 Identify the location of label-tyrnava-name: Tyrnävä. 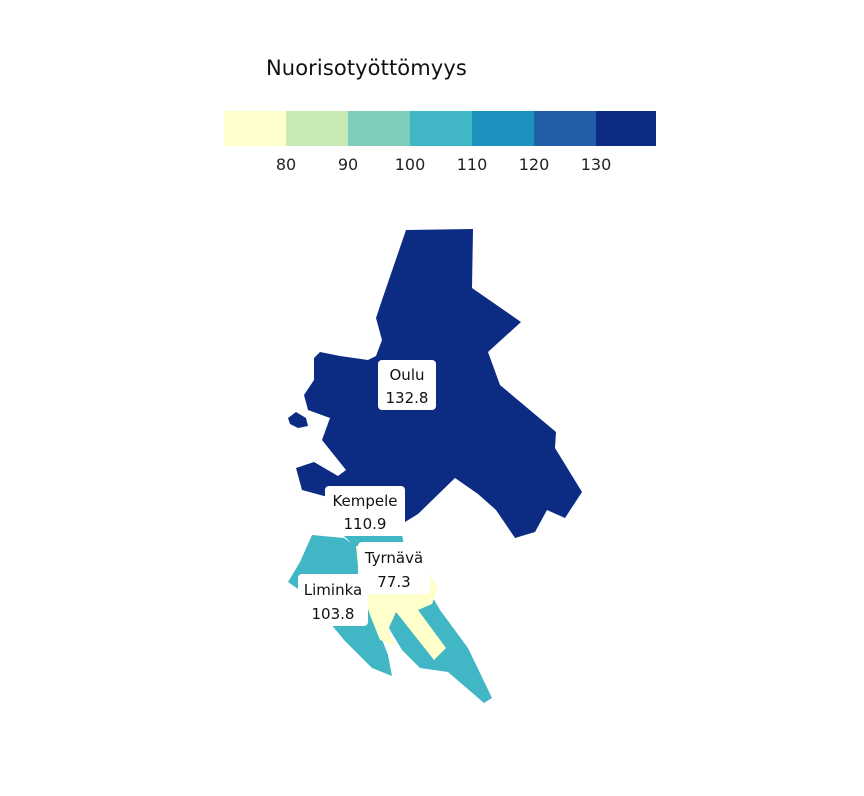
(393, 558).